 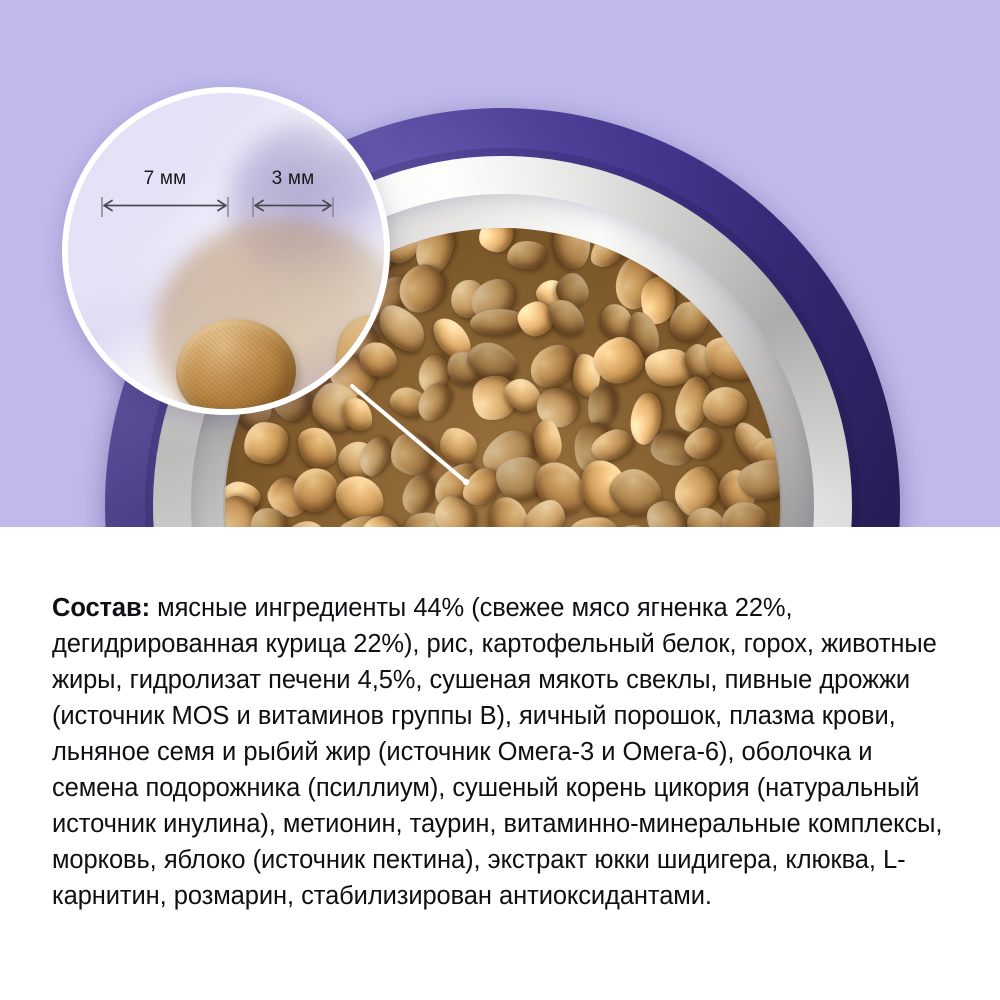 I want to click on dimension-arrow-7mm, so click(x=165, y=207).